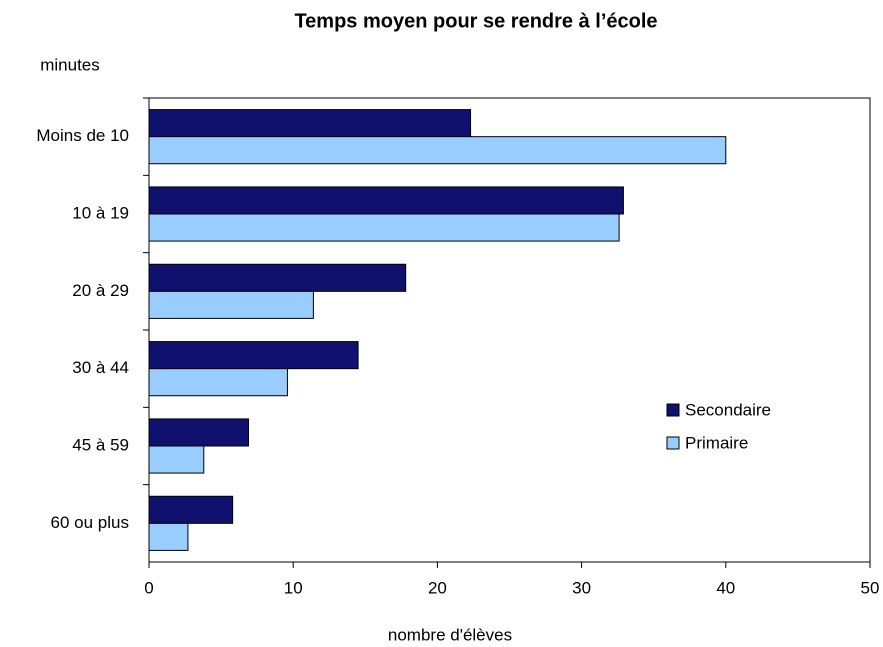 This screenshot has height=647, width=883. Describe the element at coordinates (725, 587) in the screenshot. I see `x-tick-label: 40` at that location.